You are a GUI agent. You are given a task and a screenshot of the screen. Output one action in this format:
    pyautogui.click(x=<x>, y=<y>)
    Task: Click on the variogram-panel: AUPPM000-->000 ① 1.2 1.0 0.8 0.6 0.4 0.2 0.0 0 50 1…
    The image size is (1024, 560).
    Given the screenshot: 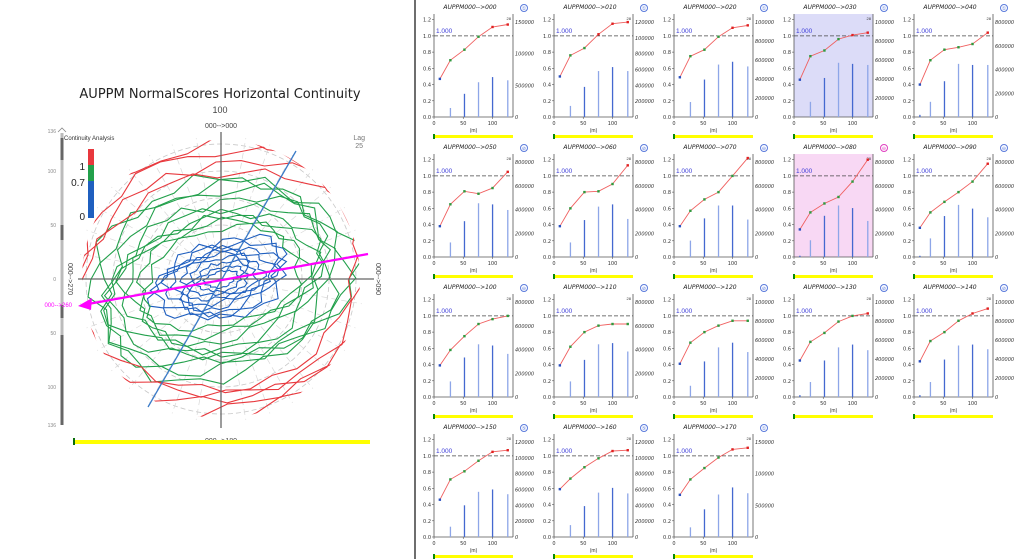 What is the action you would take?
    pyautogui.click(x=476, y=70)
    